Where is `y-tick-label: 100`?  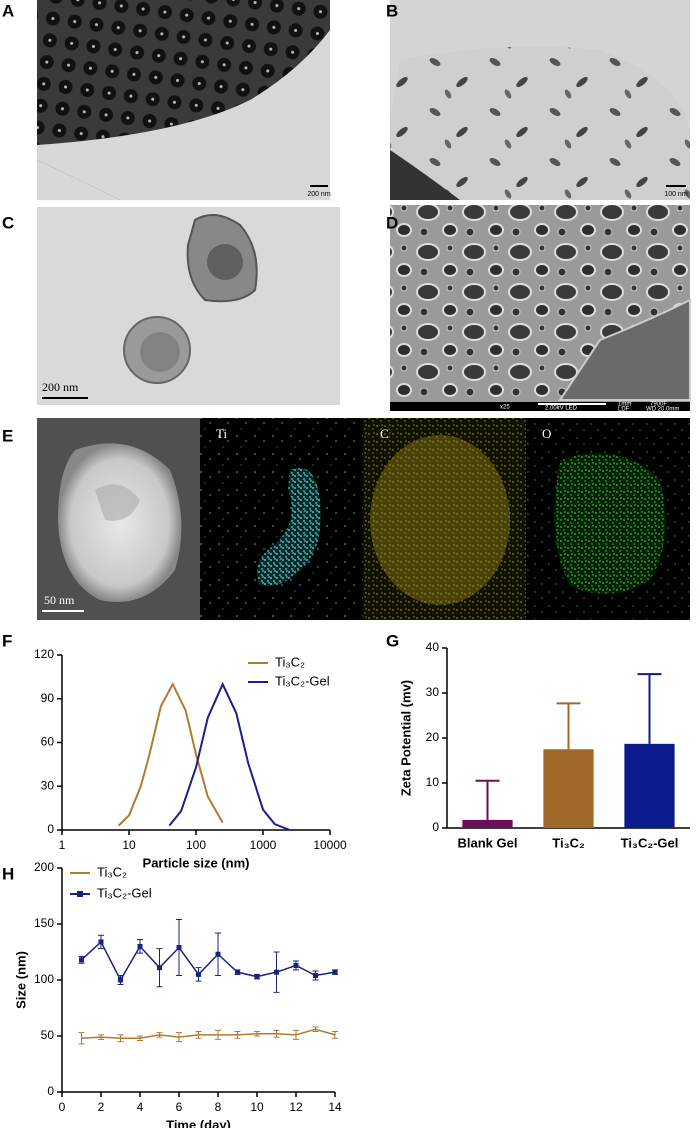 y-tick-label: 100 is located at coordinates (44, 979).